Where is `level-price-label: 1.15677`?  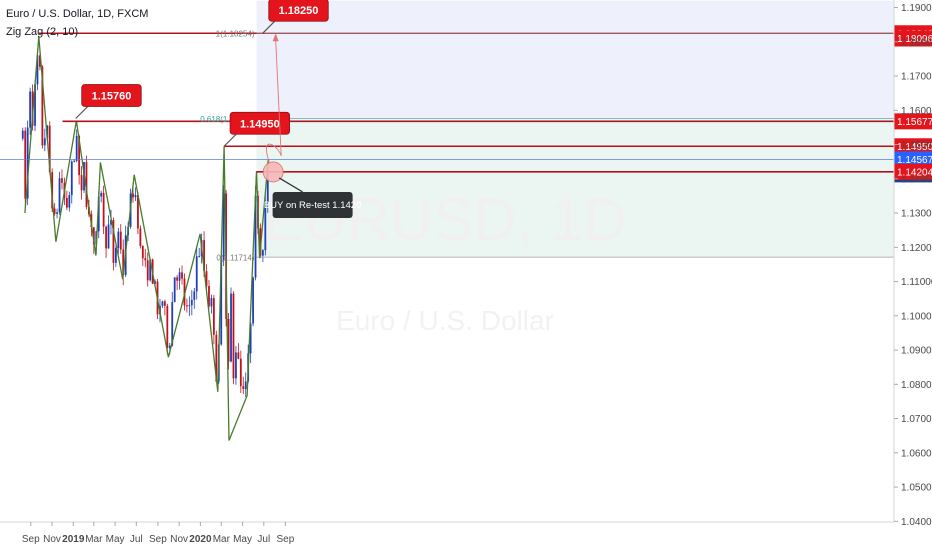 level-price-label: 1.15677 is located at coordinates (914, 122).